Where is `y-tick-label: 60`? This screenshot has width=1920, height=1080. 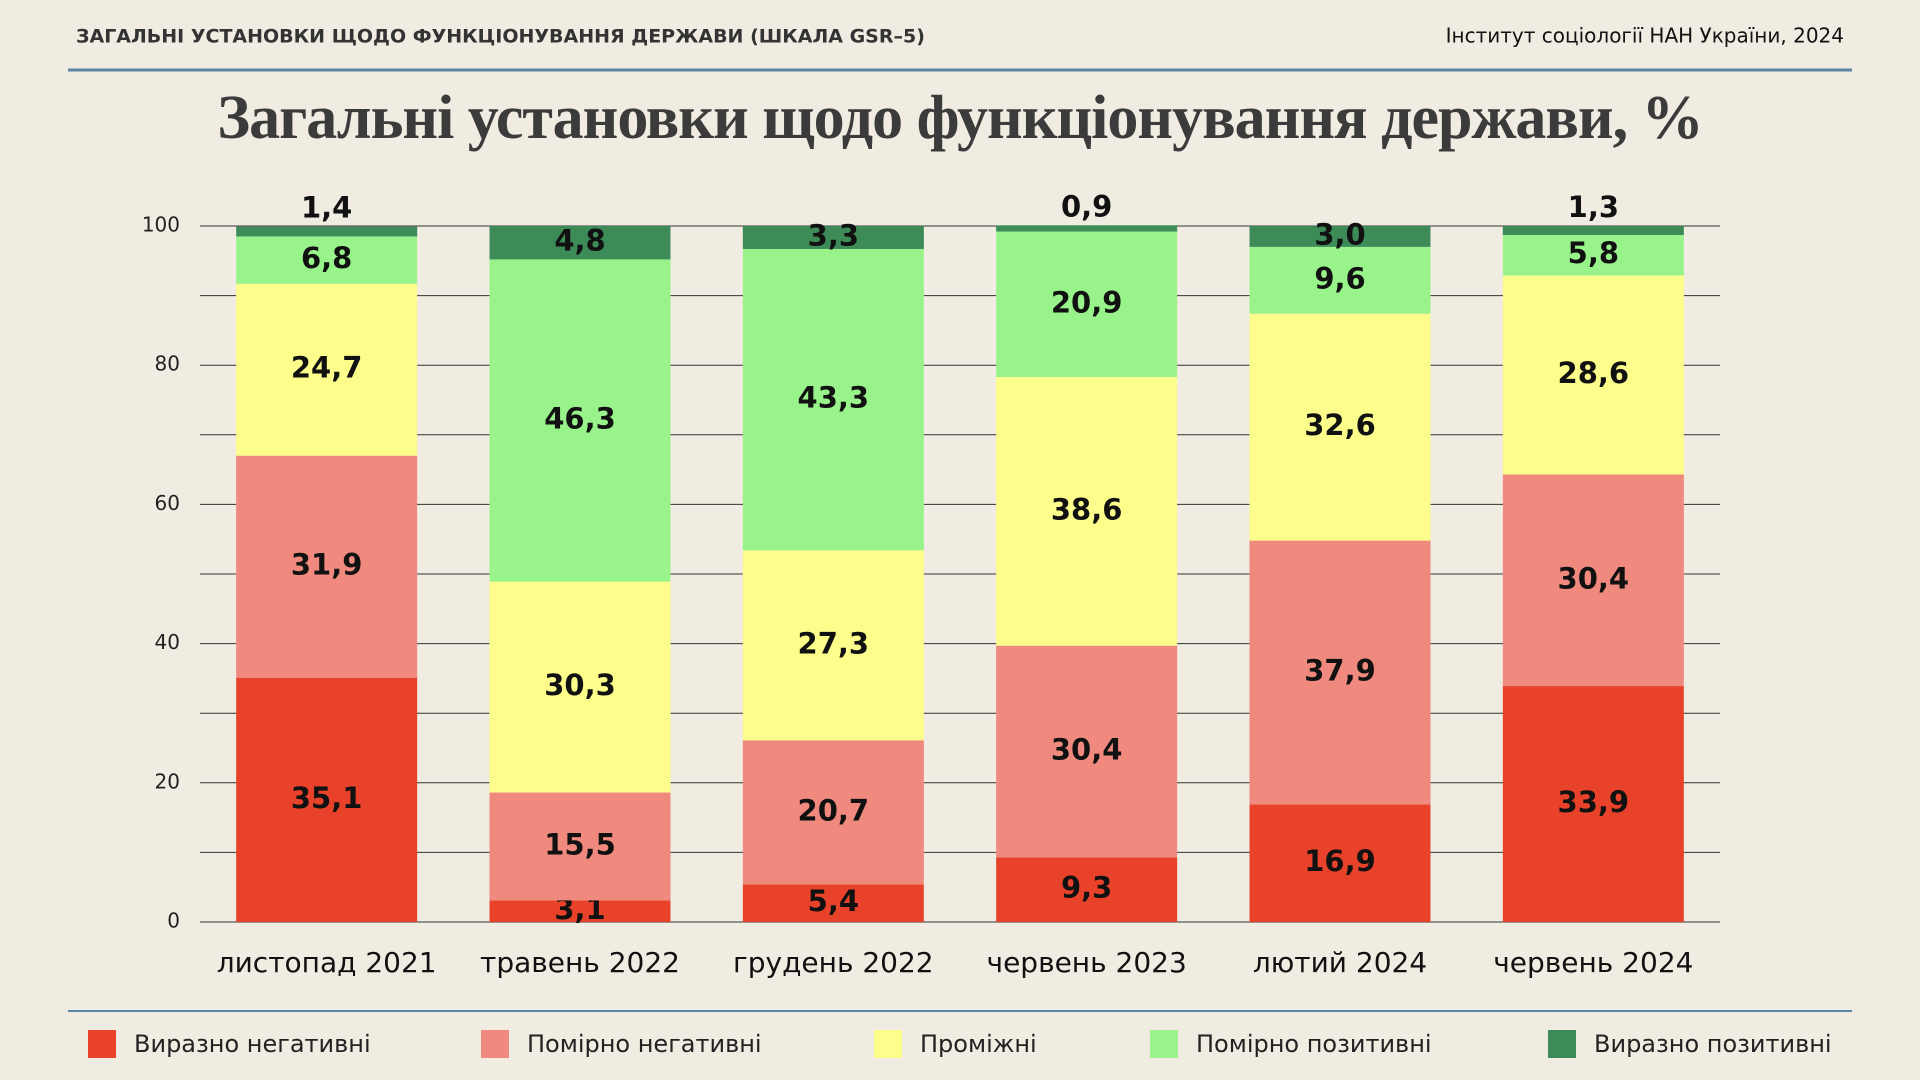 y-tick-label: 60 is located at coordinates (167, 503).